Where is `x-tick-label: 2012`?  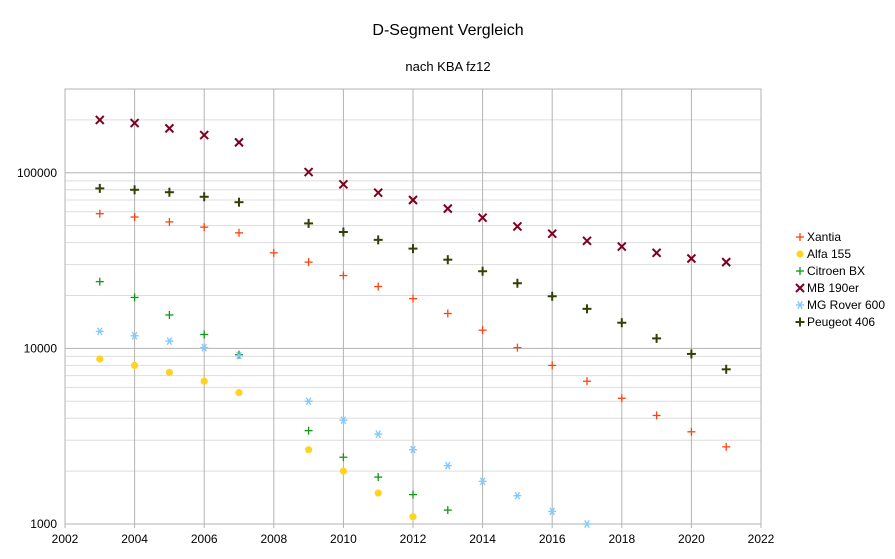 x-tick-label: 2012 is located at coordinates (413, 539).